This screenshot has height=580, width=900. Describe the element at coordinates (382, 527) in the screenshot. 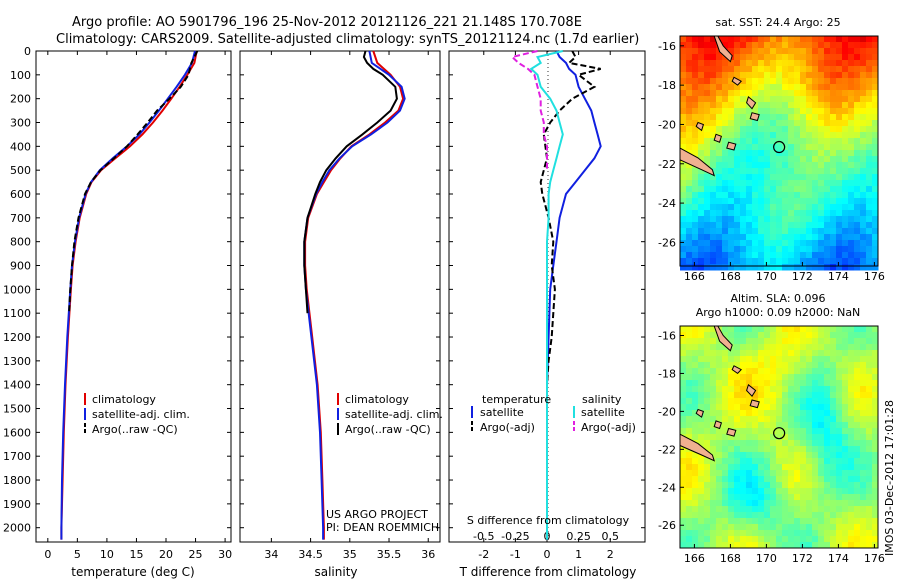

I see `credit-pi: PI: DEAN ROEMMICH` at that location.